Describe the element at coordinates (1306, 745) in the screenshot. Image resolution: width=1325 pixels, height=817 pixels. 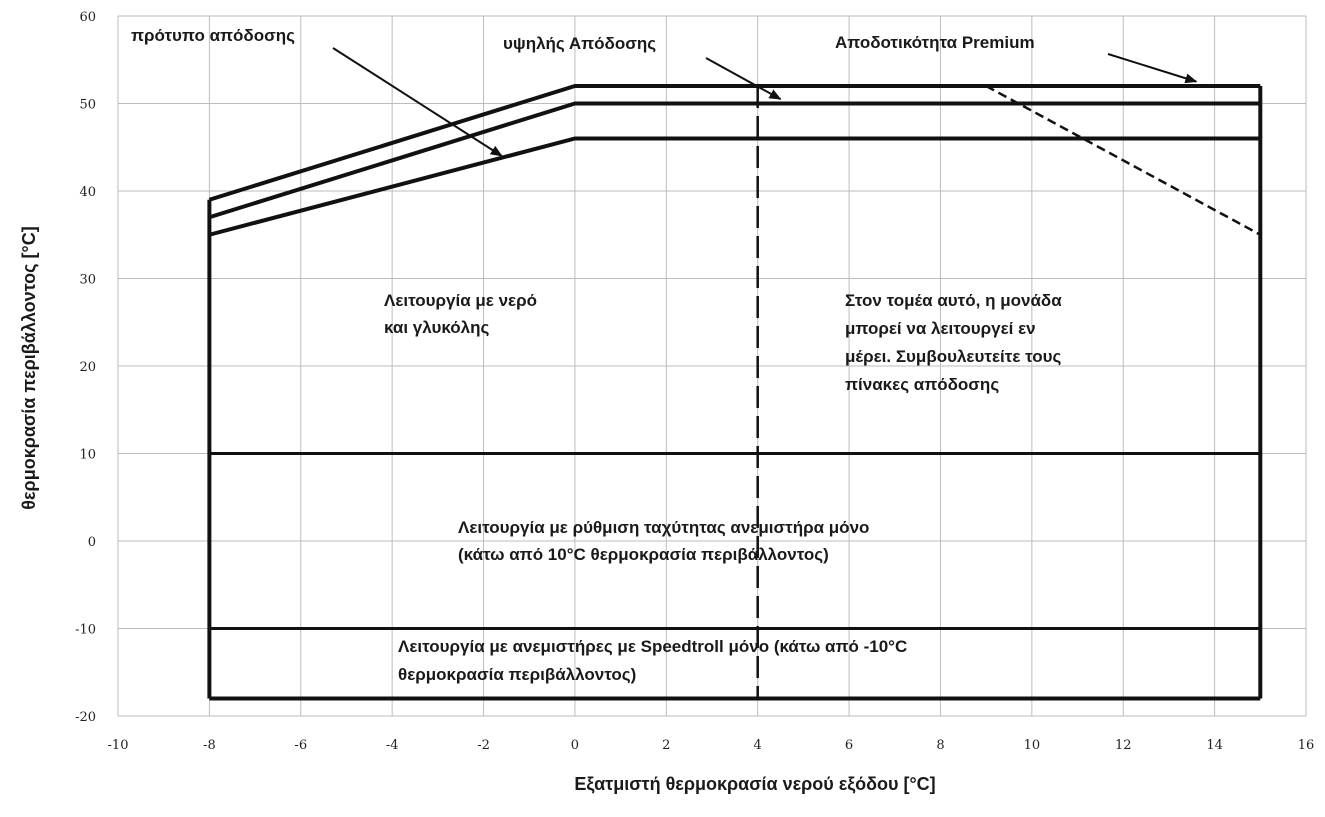
I see `x-tick-label: 16` at that location.